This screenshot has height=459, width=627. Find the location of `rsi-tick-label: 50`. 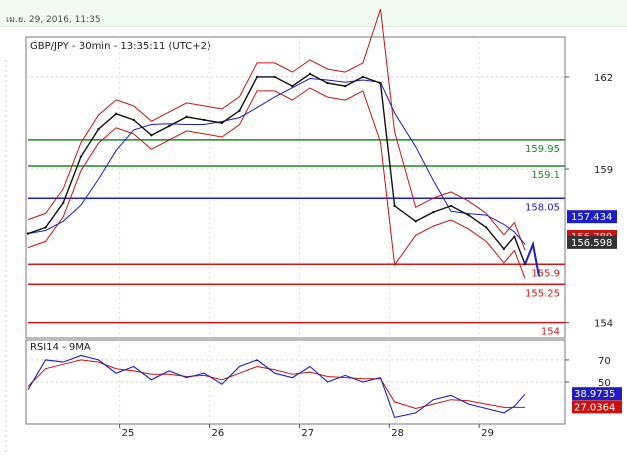

rsi-tick-label: 50 is located at coordinates (604, 383).